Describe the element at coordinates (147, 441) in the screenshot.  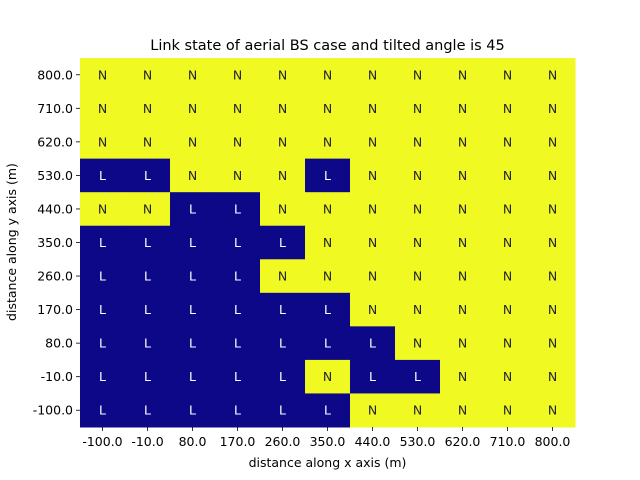
I see `x-tick-label: -10.0` at that location.